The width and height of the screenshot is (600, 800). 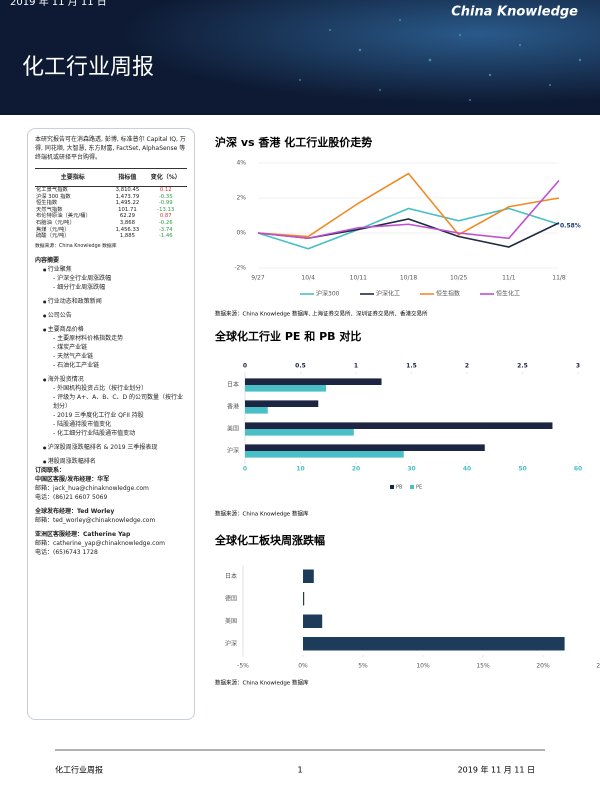 What do you see at coordinates (299, 770) in the screenshot?
I see `footer-page: 1` at bounding box center [299, 770].